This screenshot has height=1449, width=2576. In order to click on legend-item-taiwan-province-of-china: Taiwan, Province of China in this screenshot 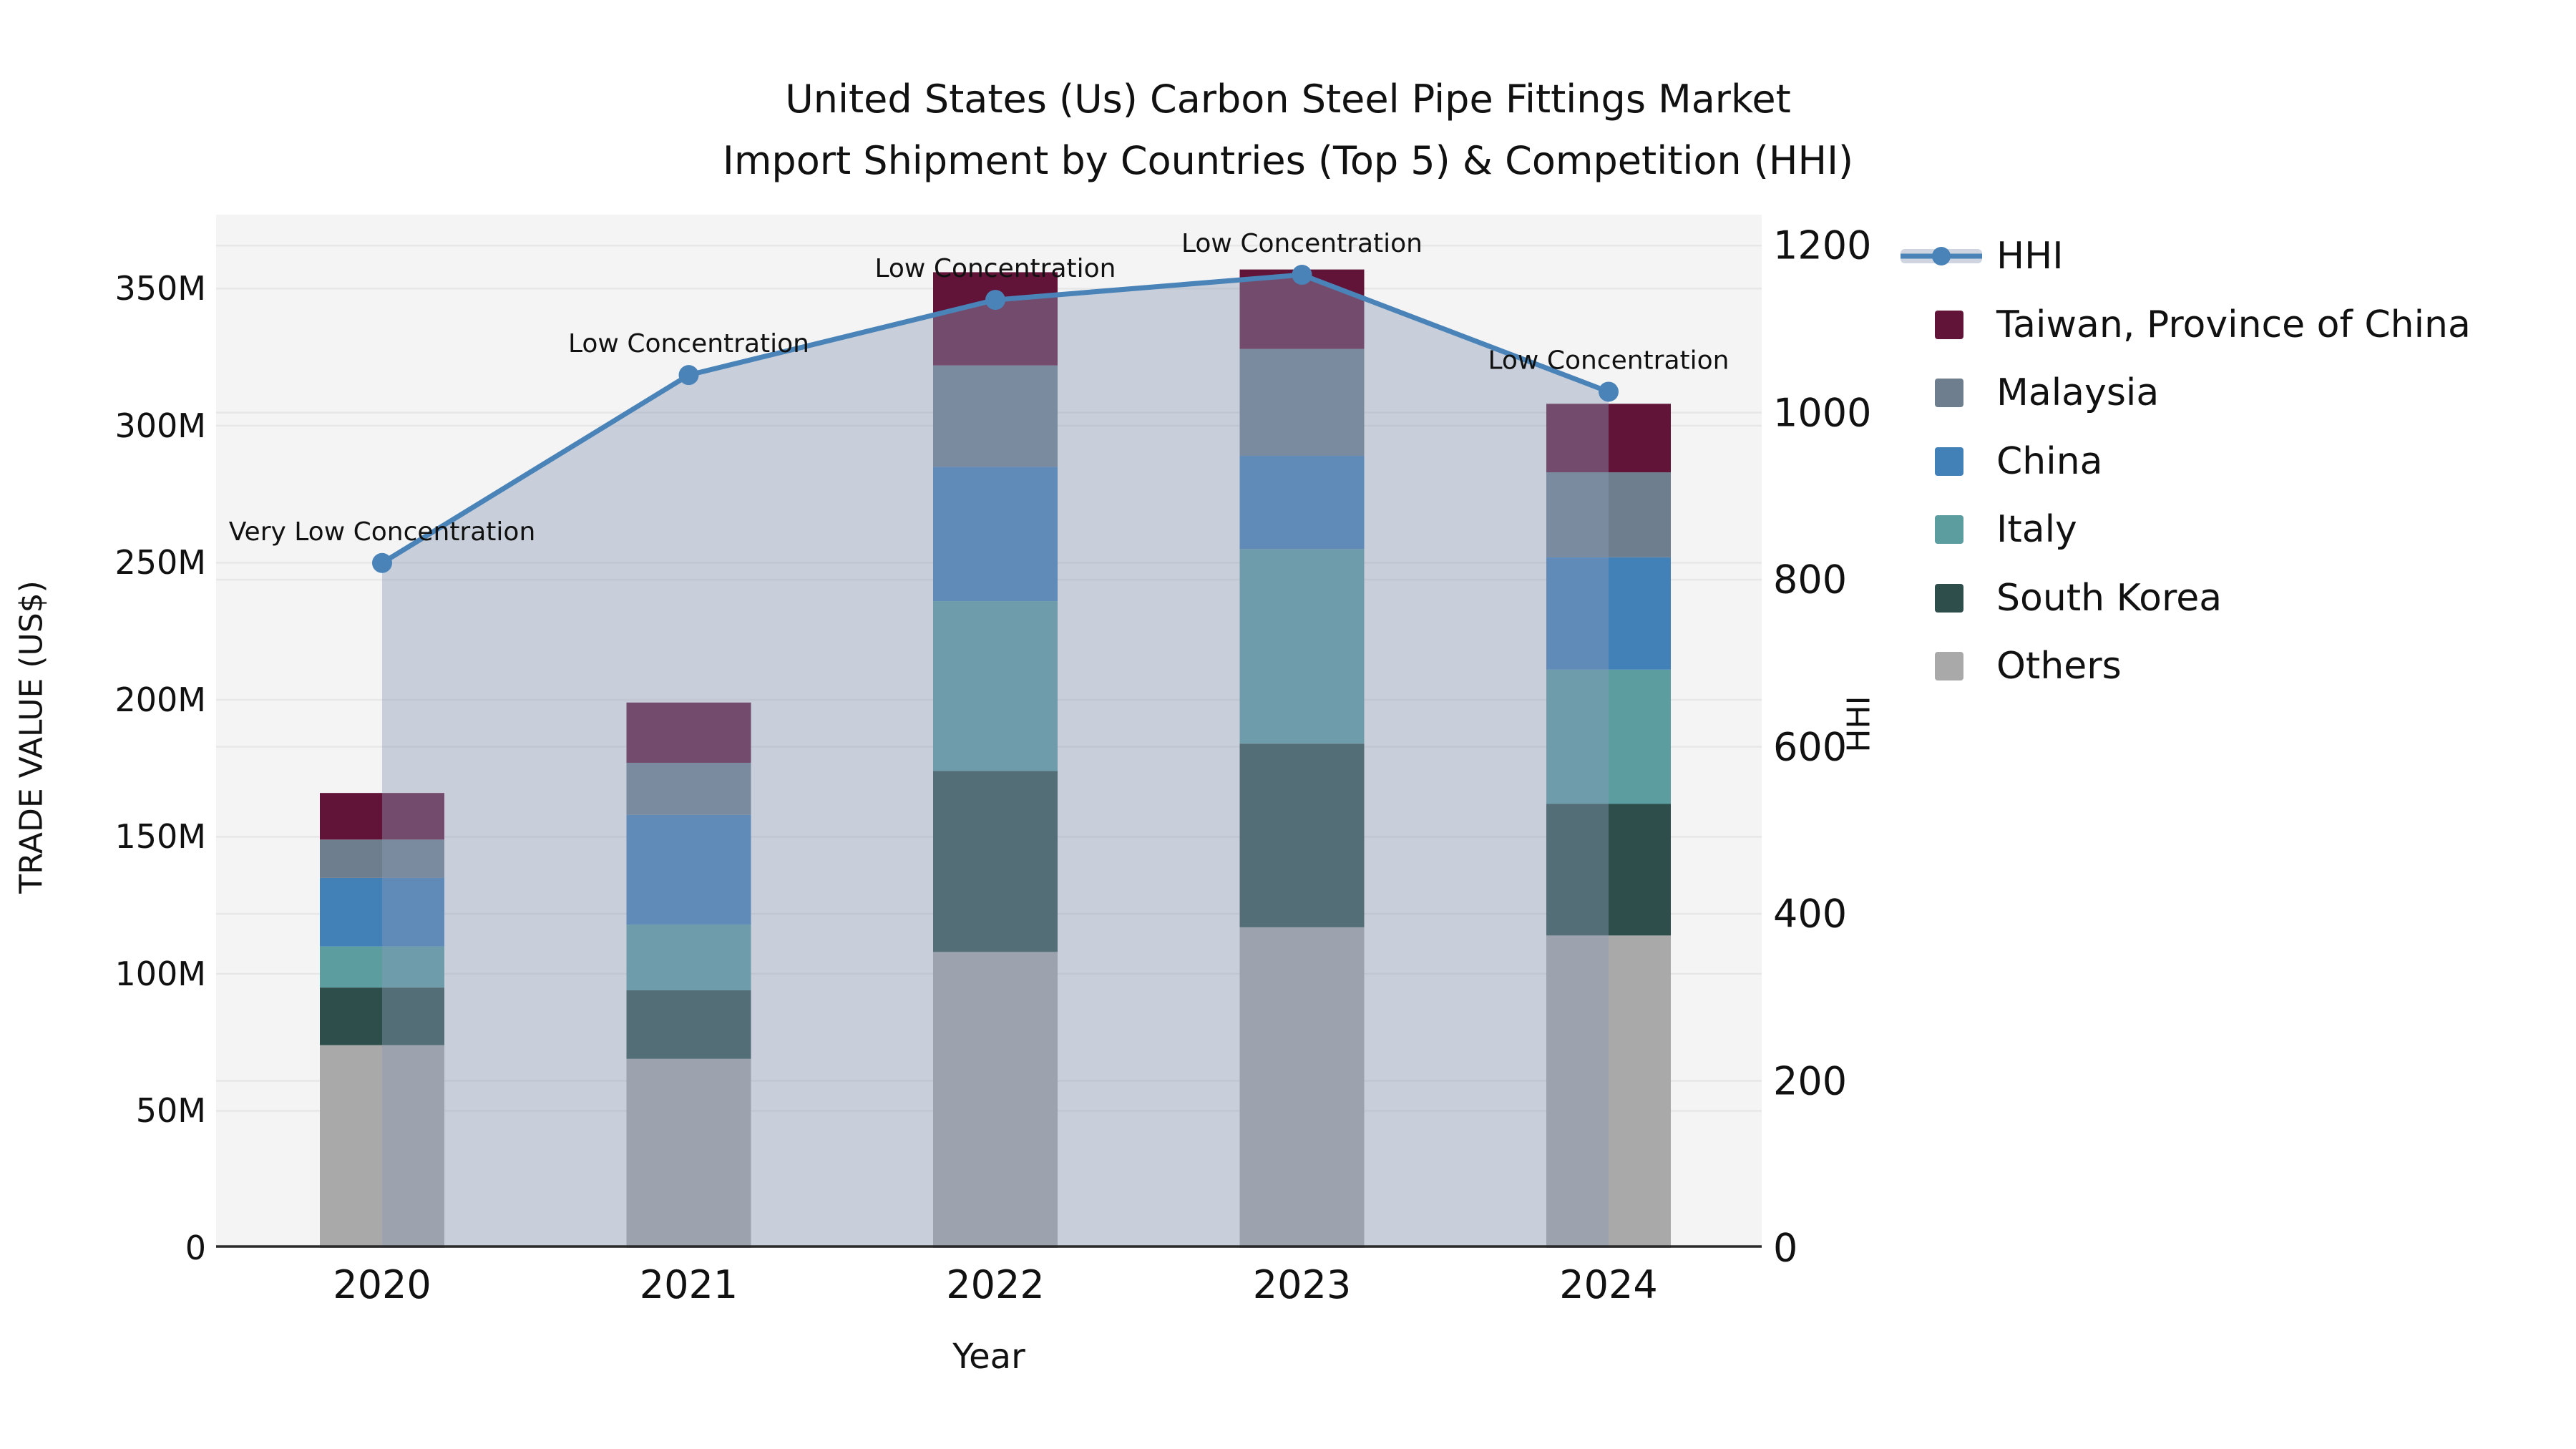, I will do `click(2238, 324)`.